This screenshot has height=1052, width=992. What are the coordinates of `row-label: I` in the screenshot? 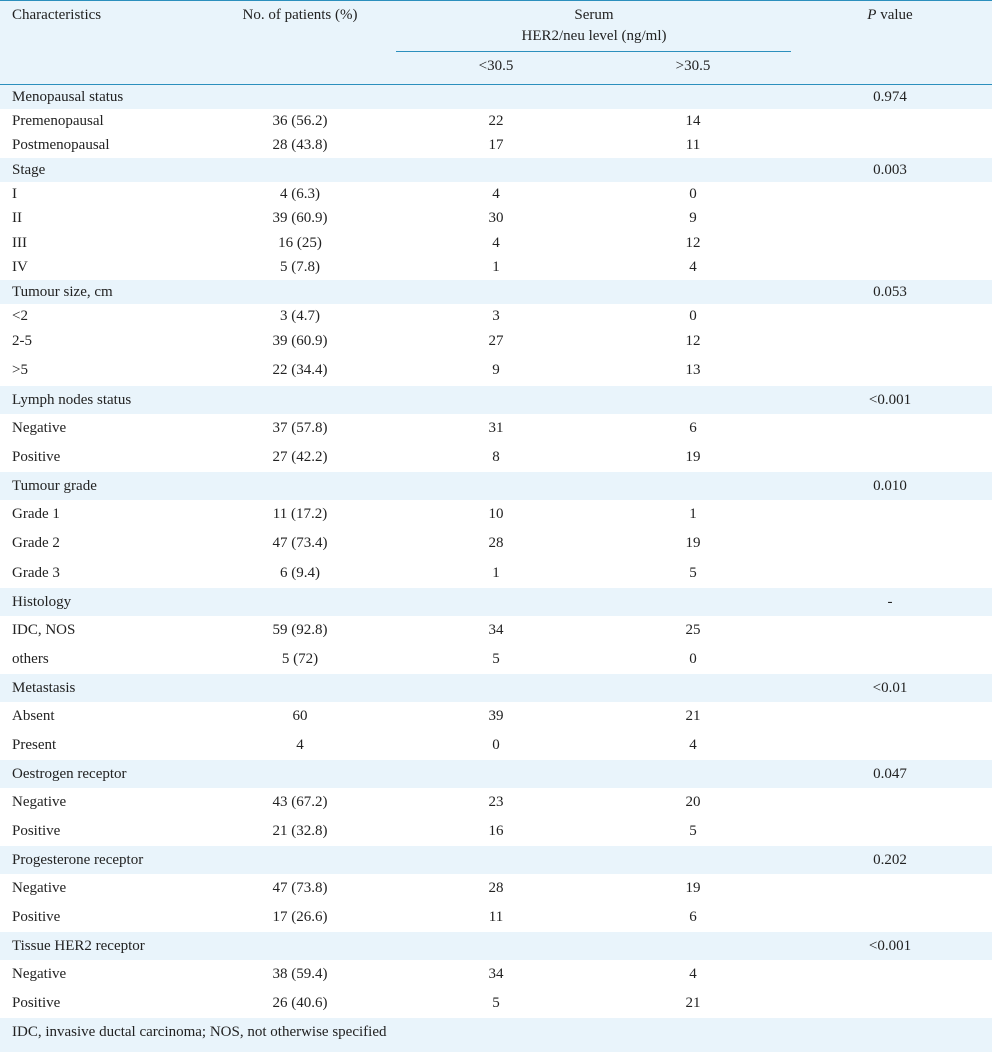 It's located at (14, 193).